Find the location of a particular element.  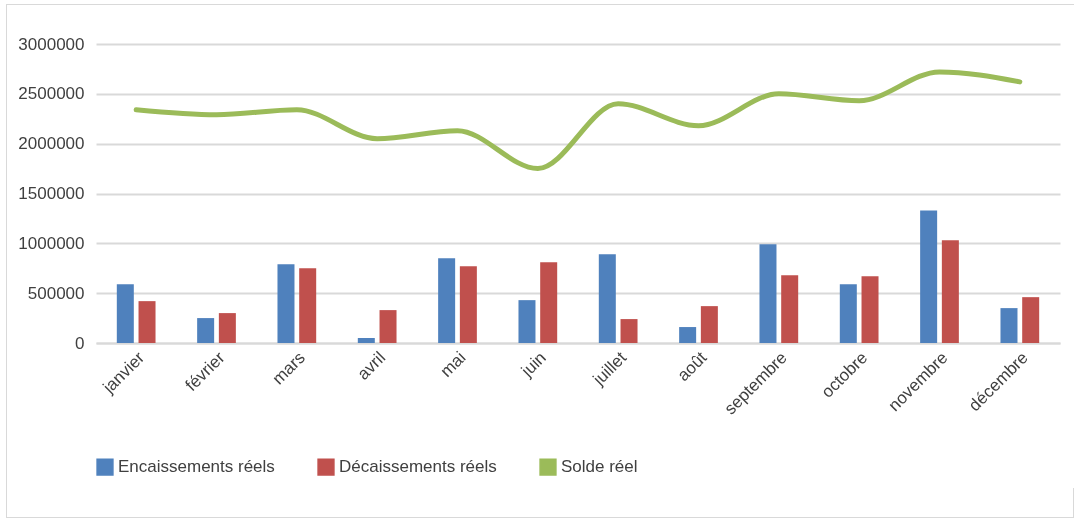

legend-label: Solde réel is located at coordinates (599, 467).